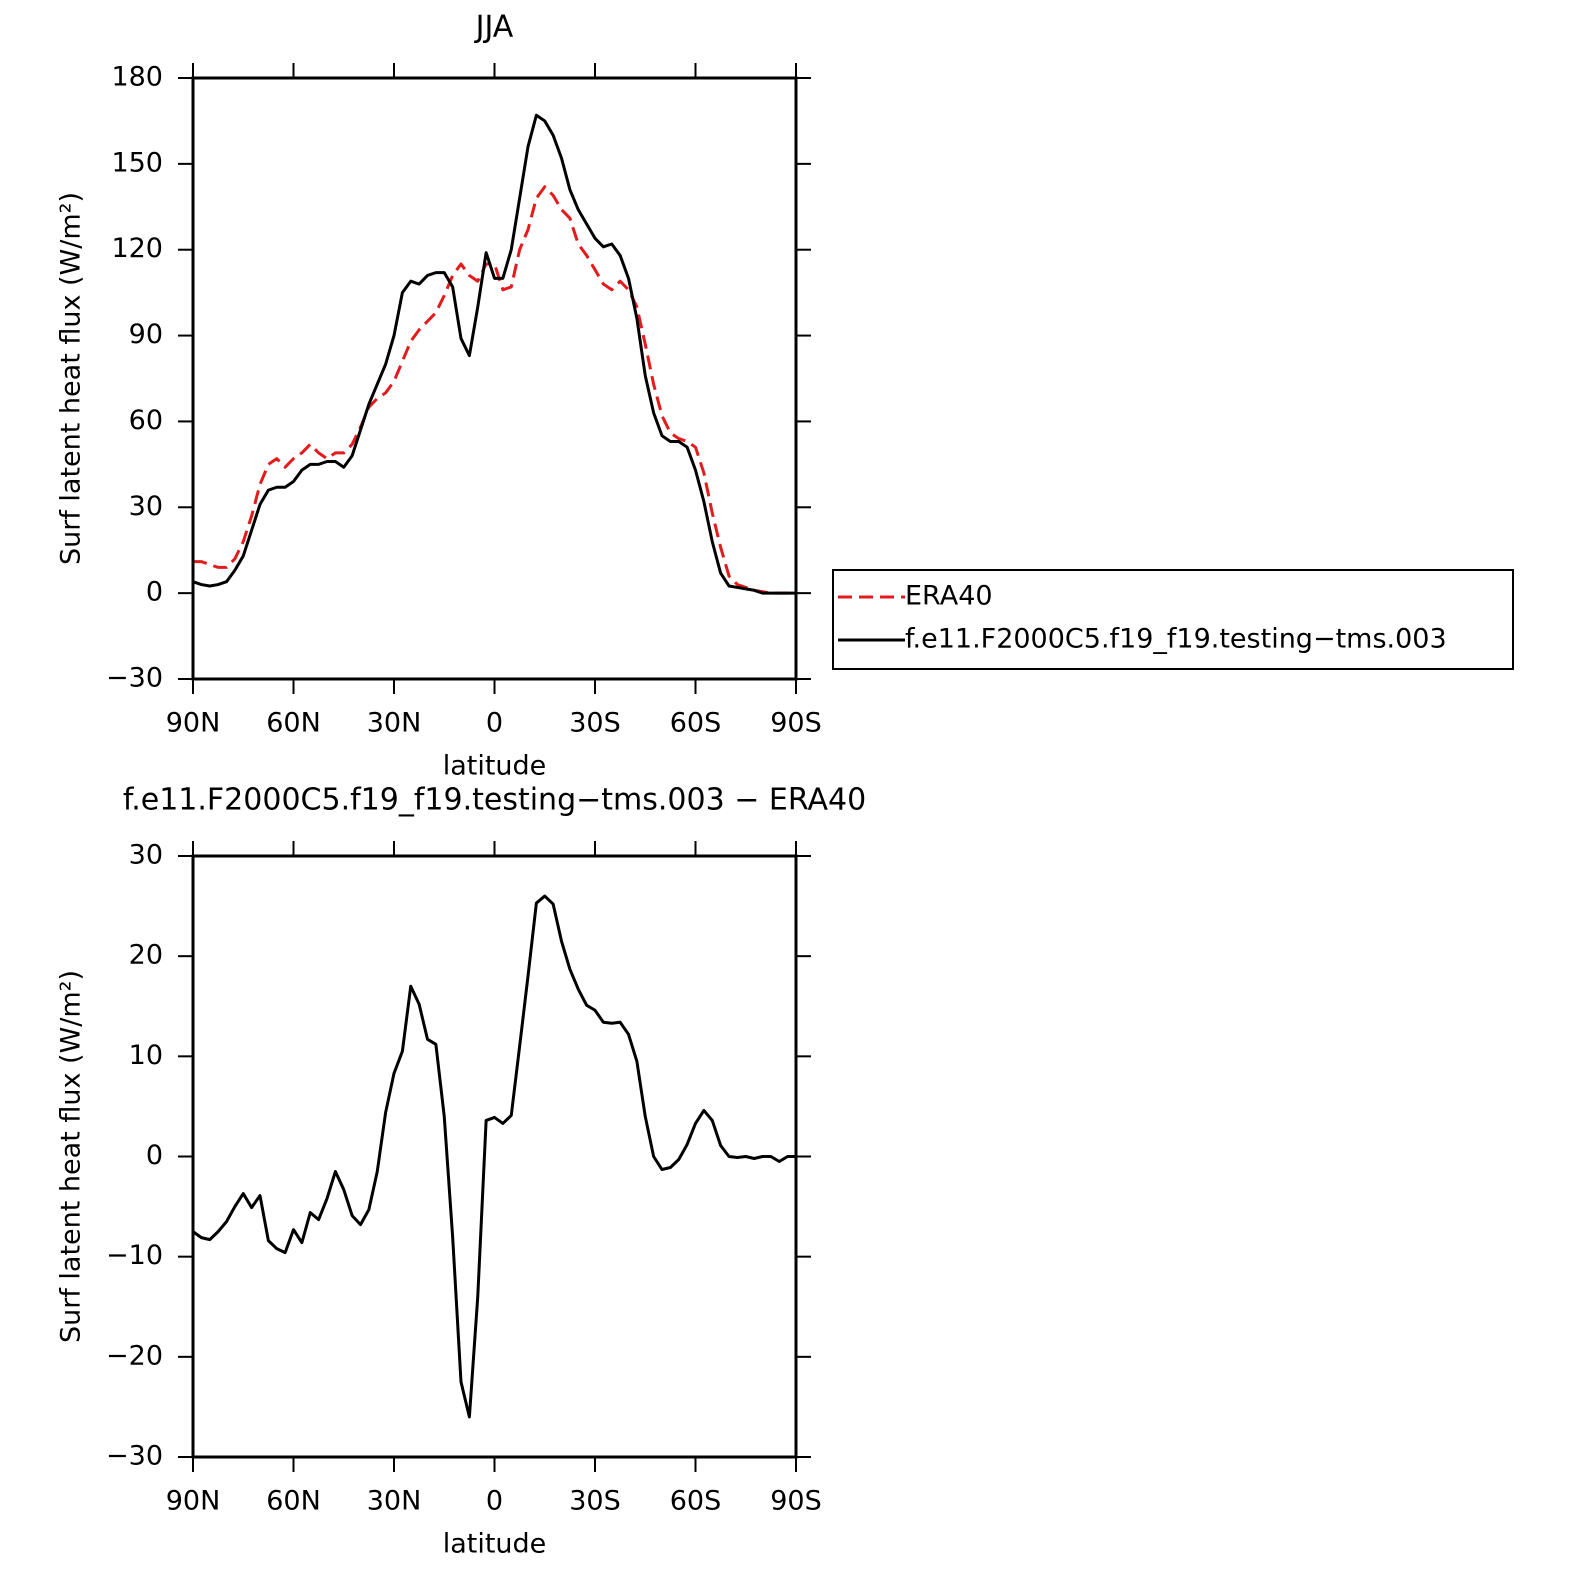 The height and width of the screenshot is (1581, 1583). I want to click on y-tick-label: 10, so click(146, 1055).